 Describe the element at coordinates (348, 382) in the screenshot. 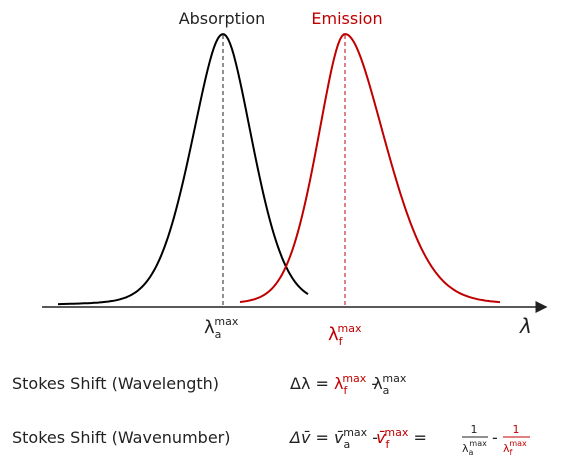

I see `equation: Δλ = λfmax -λamax` at that location.